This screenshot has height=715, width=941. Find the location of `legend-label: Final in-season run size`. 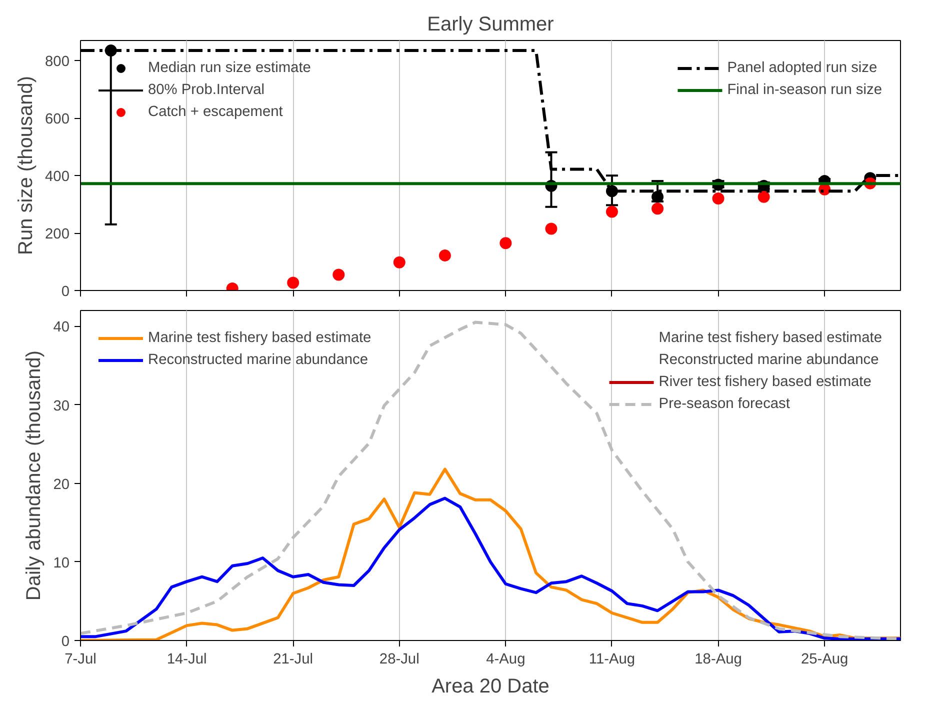

legend-label: Final in-season run size is located at coordinates (804, 90).